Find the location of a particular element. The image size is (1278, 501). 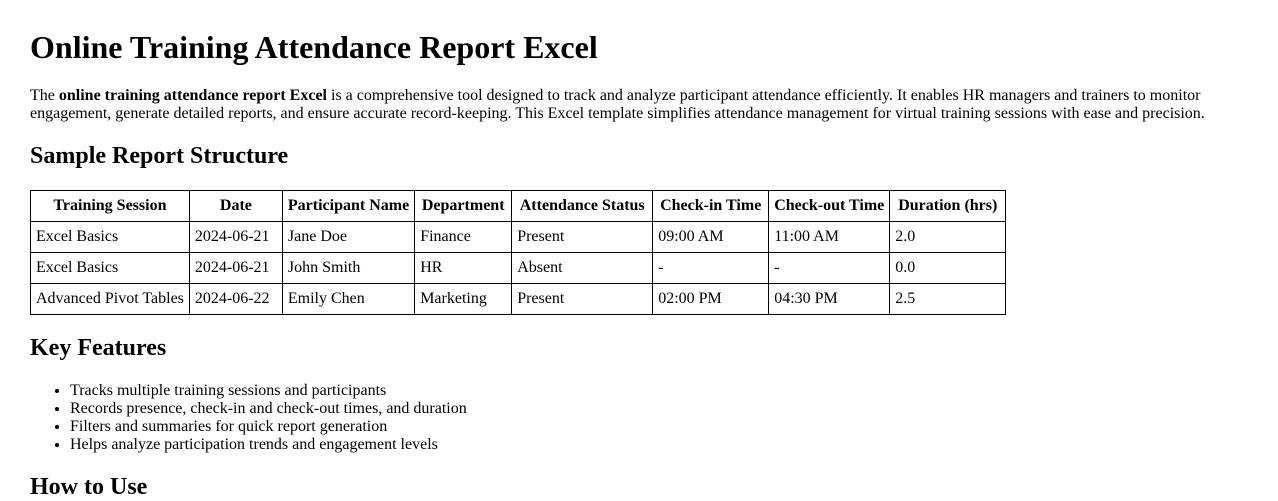

table-header-cell: Check-out Time is located at coordinates (829, 206).